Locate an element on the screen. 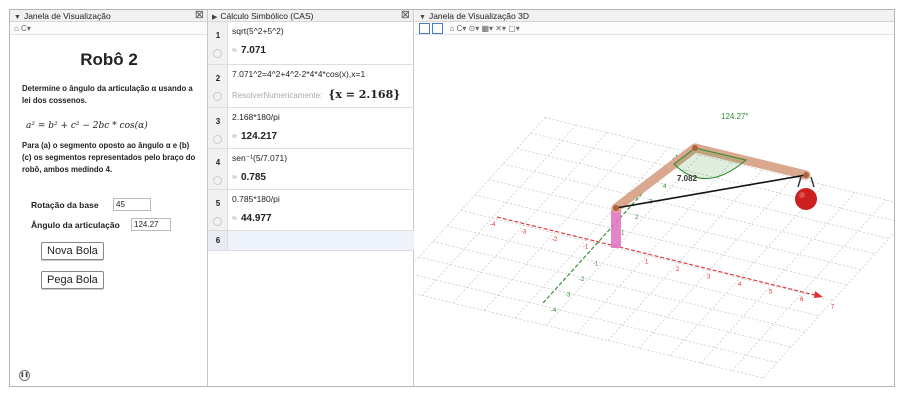 This screenshot has width=901, height=396. x-tick-label: -3 is located at coordinates (524, 233).